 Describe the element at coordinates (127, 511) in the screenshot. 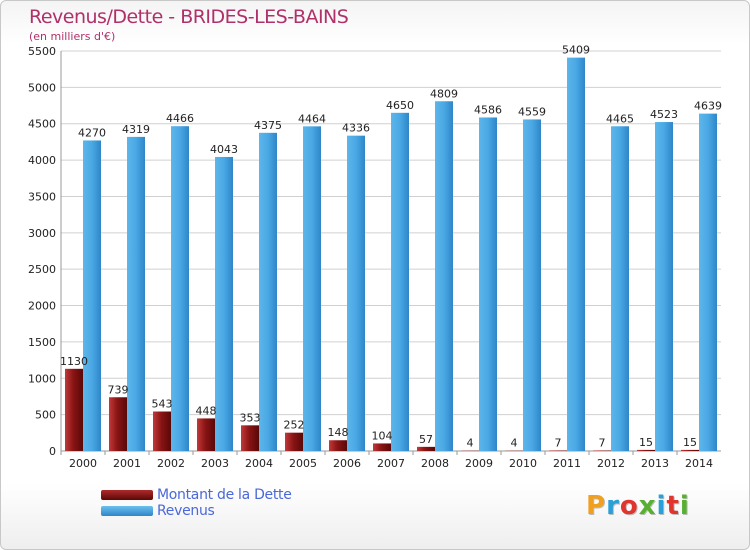

I see `legend-swatch-revenue` at that location.